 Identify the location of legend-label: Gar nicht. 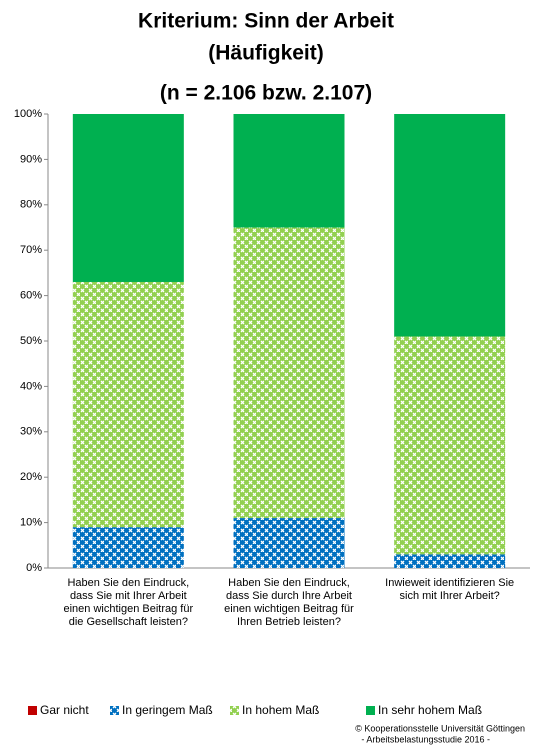
(64, 710).